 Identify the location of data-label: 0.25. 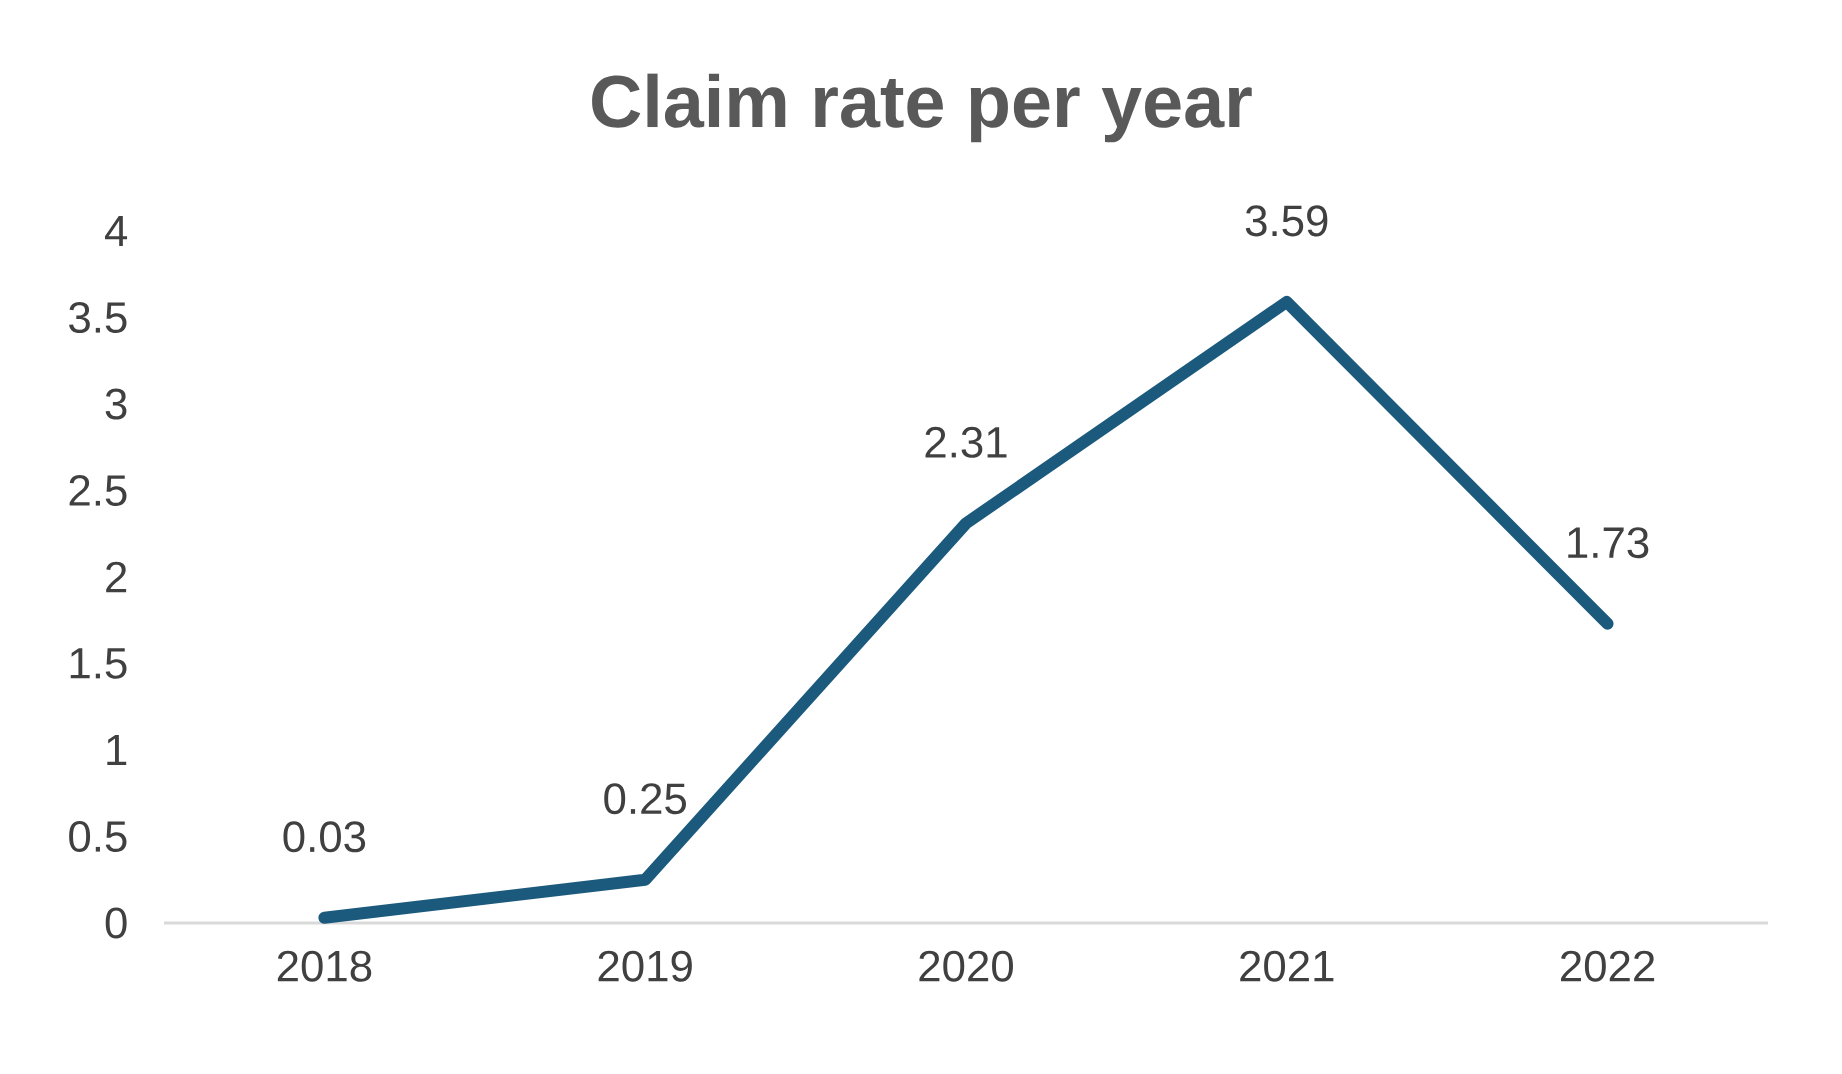
(645, 799).